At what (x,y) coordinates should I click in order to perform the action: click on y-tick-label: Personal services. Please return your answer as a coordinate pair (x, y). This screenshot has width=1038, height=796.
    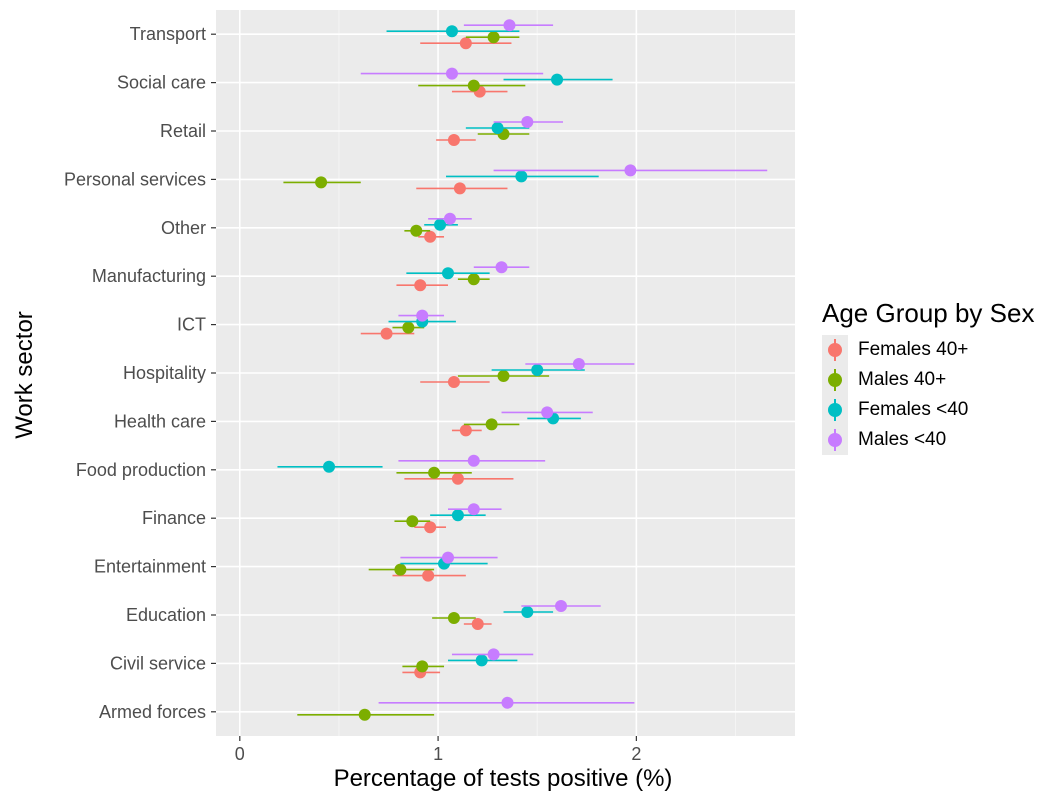
    Looking at the image, I should click on (135, 179).